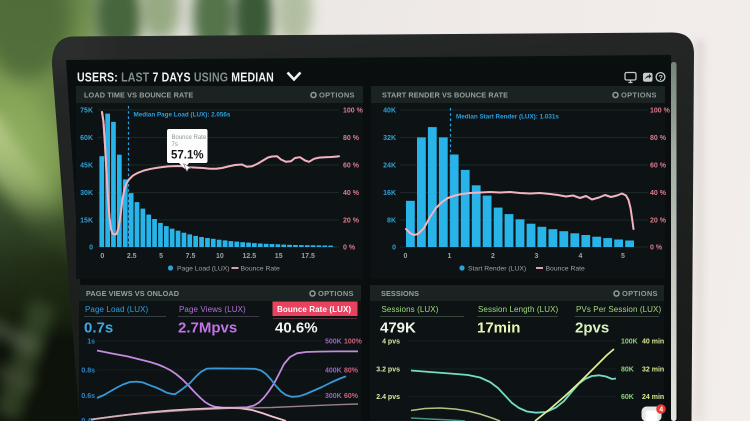 This screenshot has height=421, width=750. I want to click on svg-text: Page Views (LUX), so click(212, 309).